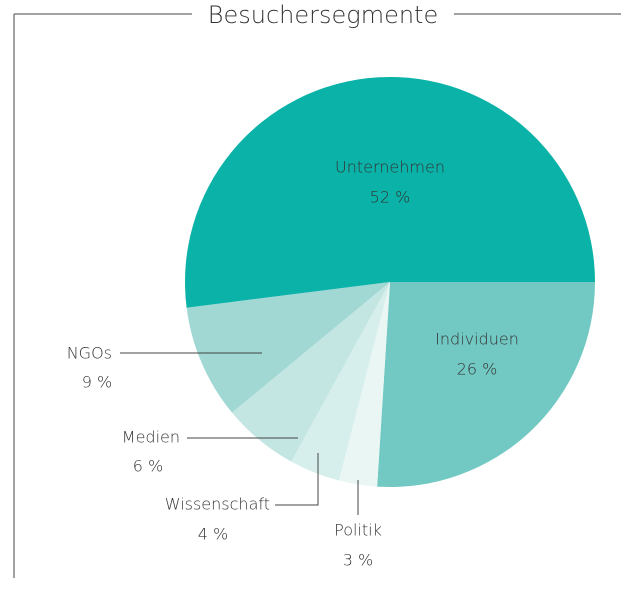 This screenshot has height=593, width=635. I want to click on value-label: 4 %, so click(213, 534).